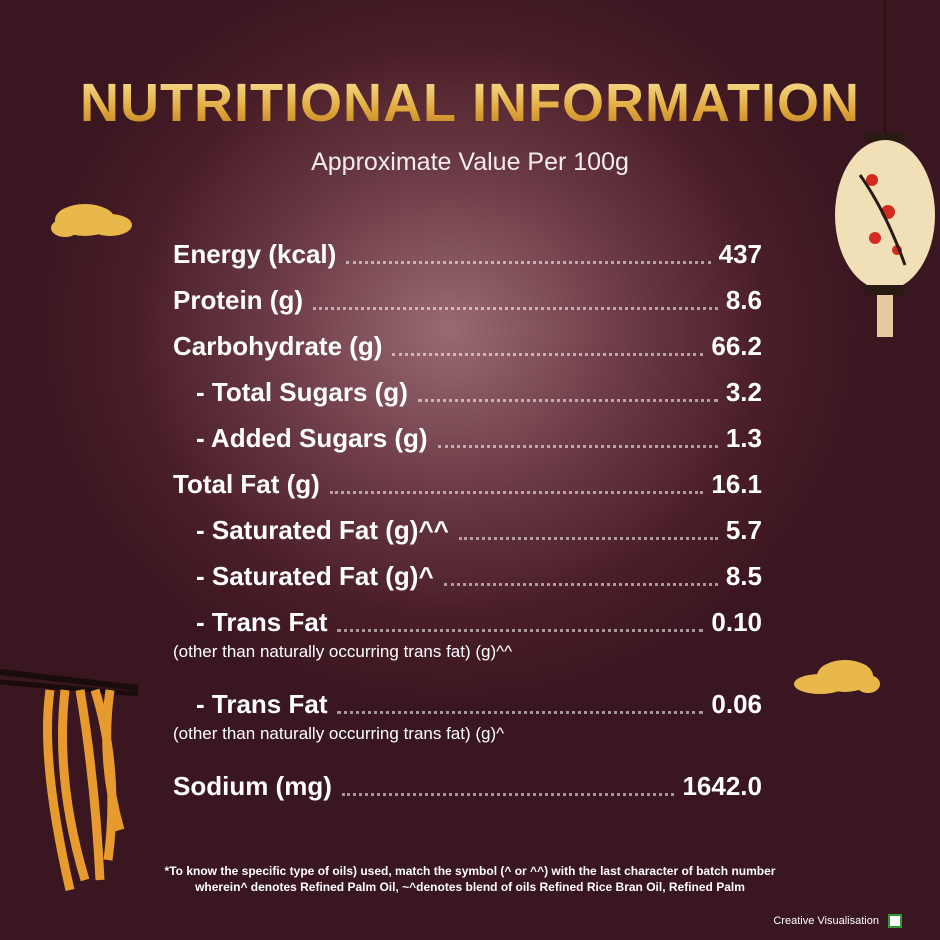 Image resolution: width=940 pixels, height=940 pixels. I want to click on nutrition-row: Total Fat (g) 16.1, so click(467, 483).